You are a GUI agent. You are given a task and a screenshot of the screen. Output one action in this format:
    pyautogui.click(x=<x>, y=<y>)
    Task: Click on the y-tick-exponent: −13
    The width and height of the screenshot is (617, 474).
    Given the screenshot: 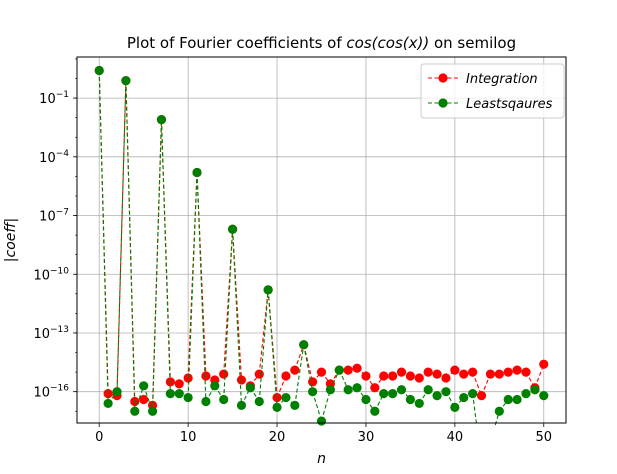 What is the action you would take?
    pyautogui.click(x=59, y=330)
    